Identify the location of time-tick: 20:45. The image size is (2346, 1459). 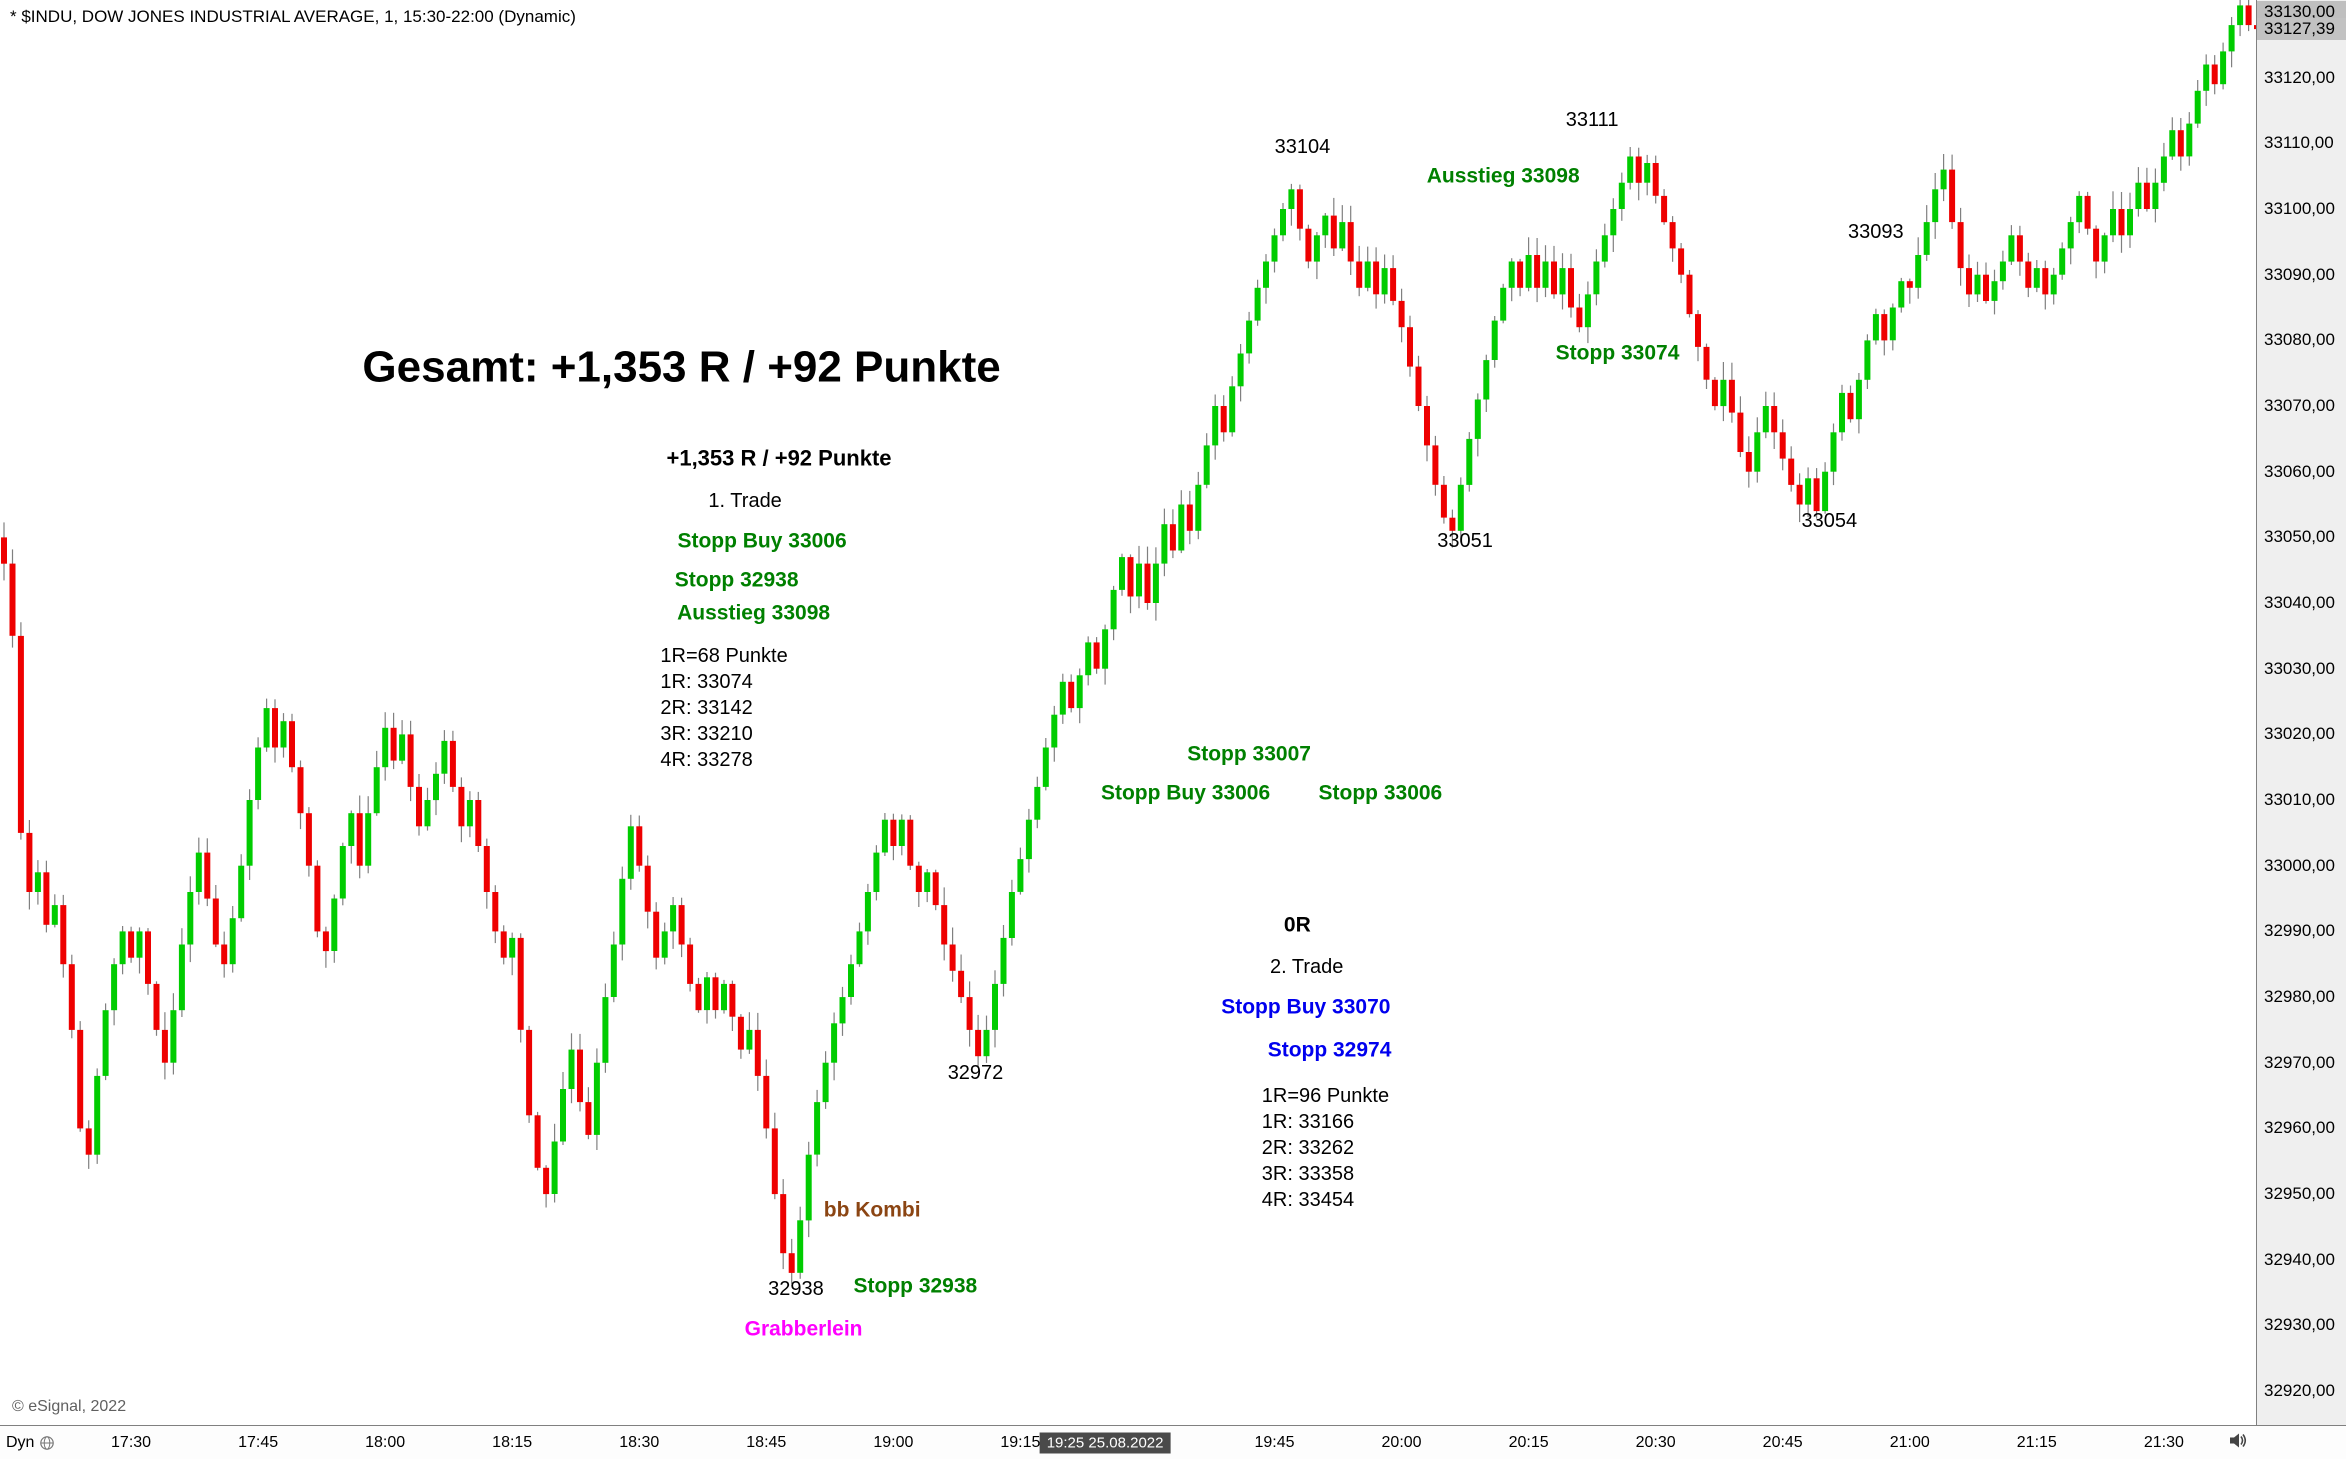
(1782, 1442).